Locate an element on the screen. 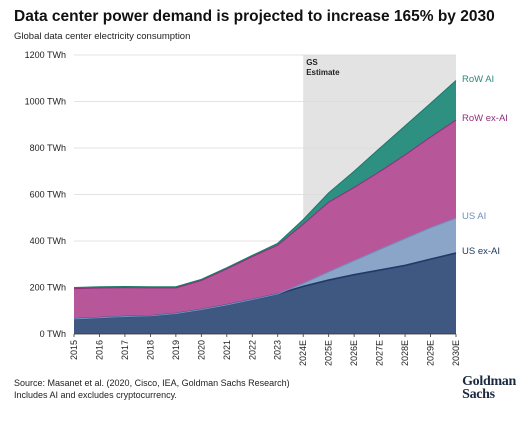 The height and width of the screenshot is (427, 528). goldman-sachs-logo: Goldman Sachs is located at coordinates (489, 388).